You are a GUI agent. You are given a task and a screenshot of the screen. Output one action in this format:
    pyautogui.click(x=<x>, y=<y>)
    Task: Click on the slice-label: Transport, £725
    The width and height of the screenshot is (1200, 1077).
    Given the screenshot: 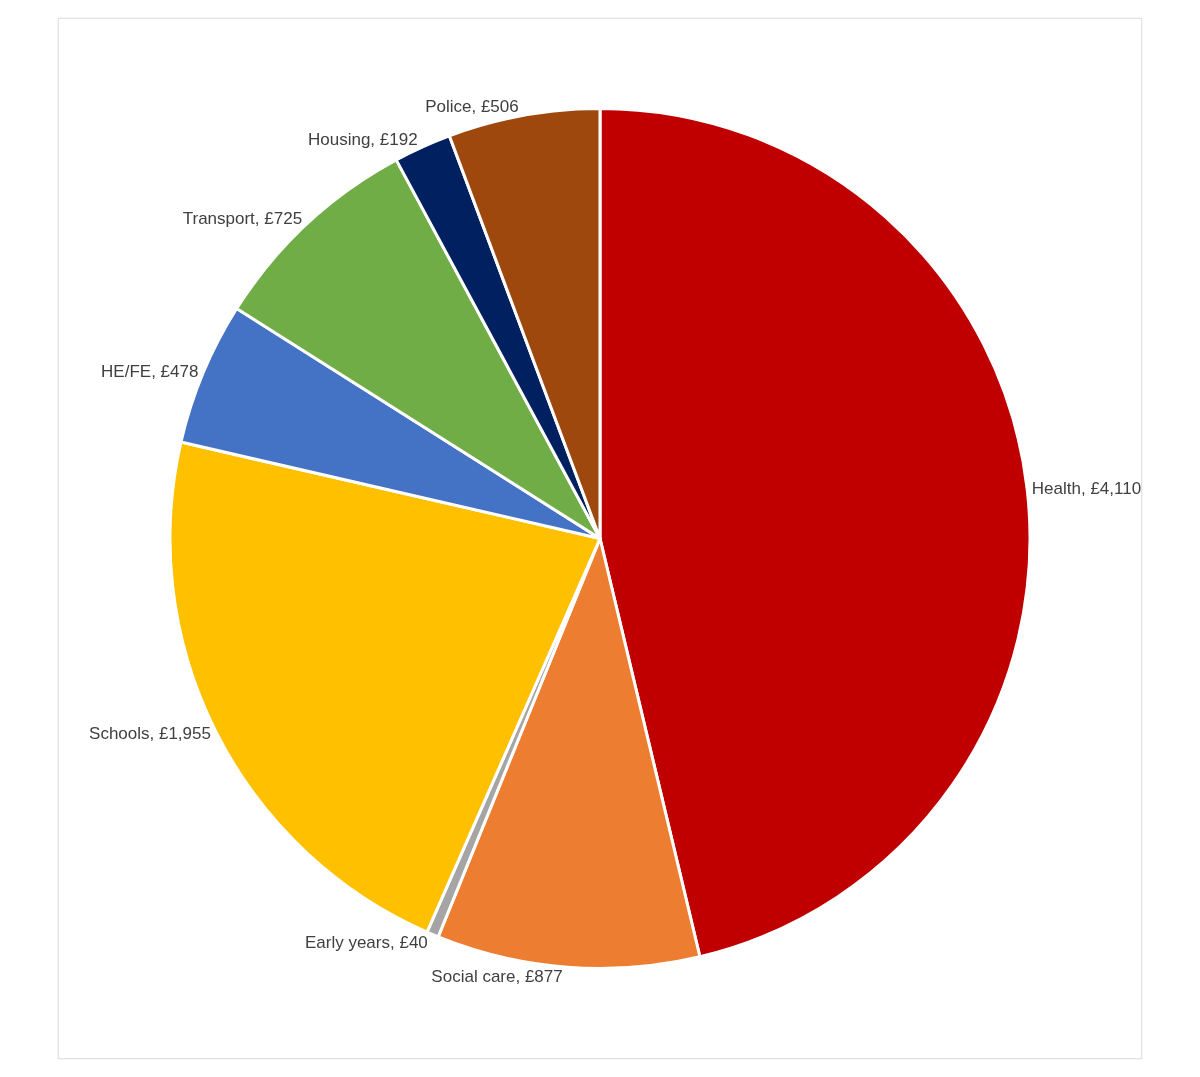 What is the action you would take?
    pyautogui.click(x=242, y=219)
    